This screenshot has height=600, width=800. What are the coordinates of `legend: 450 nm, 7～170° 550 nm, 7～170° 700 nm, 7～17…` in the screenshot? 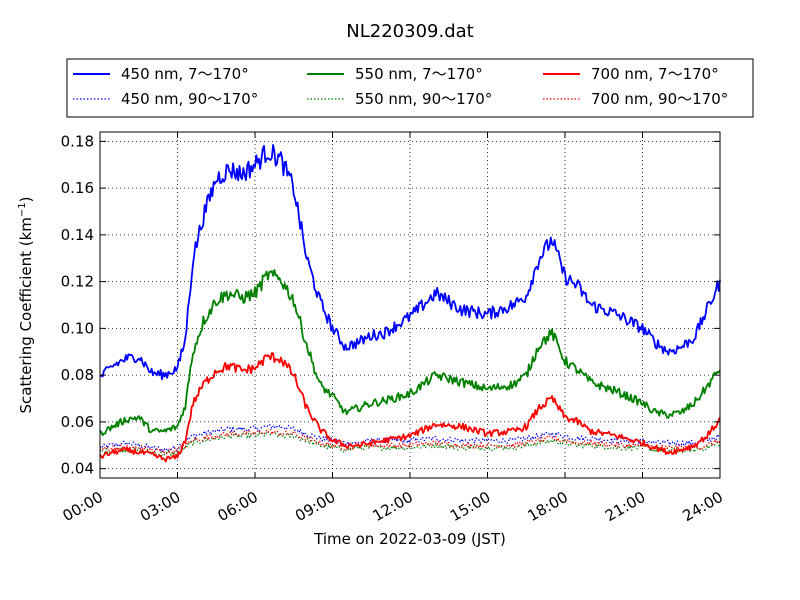 It's located at (410, 88).